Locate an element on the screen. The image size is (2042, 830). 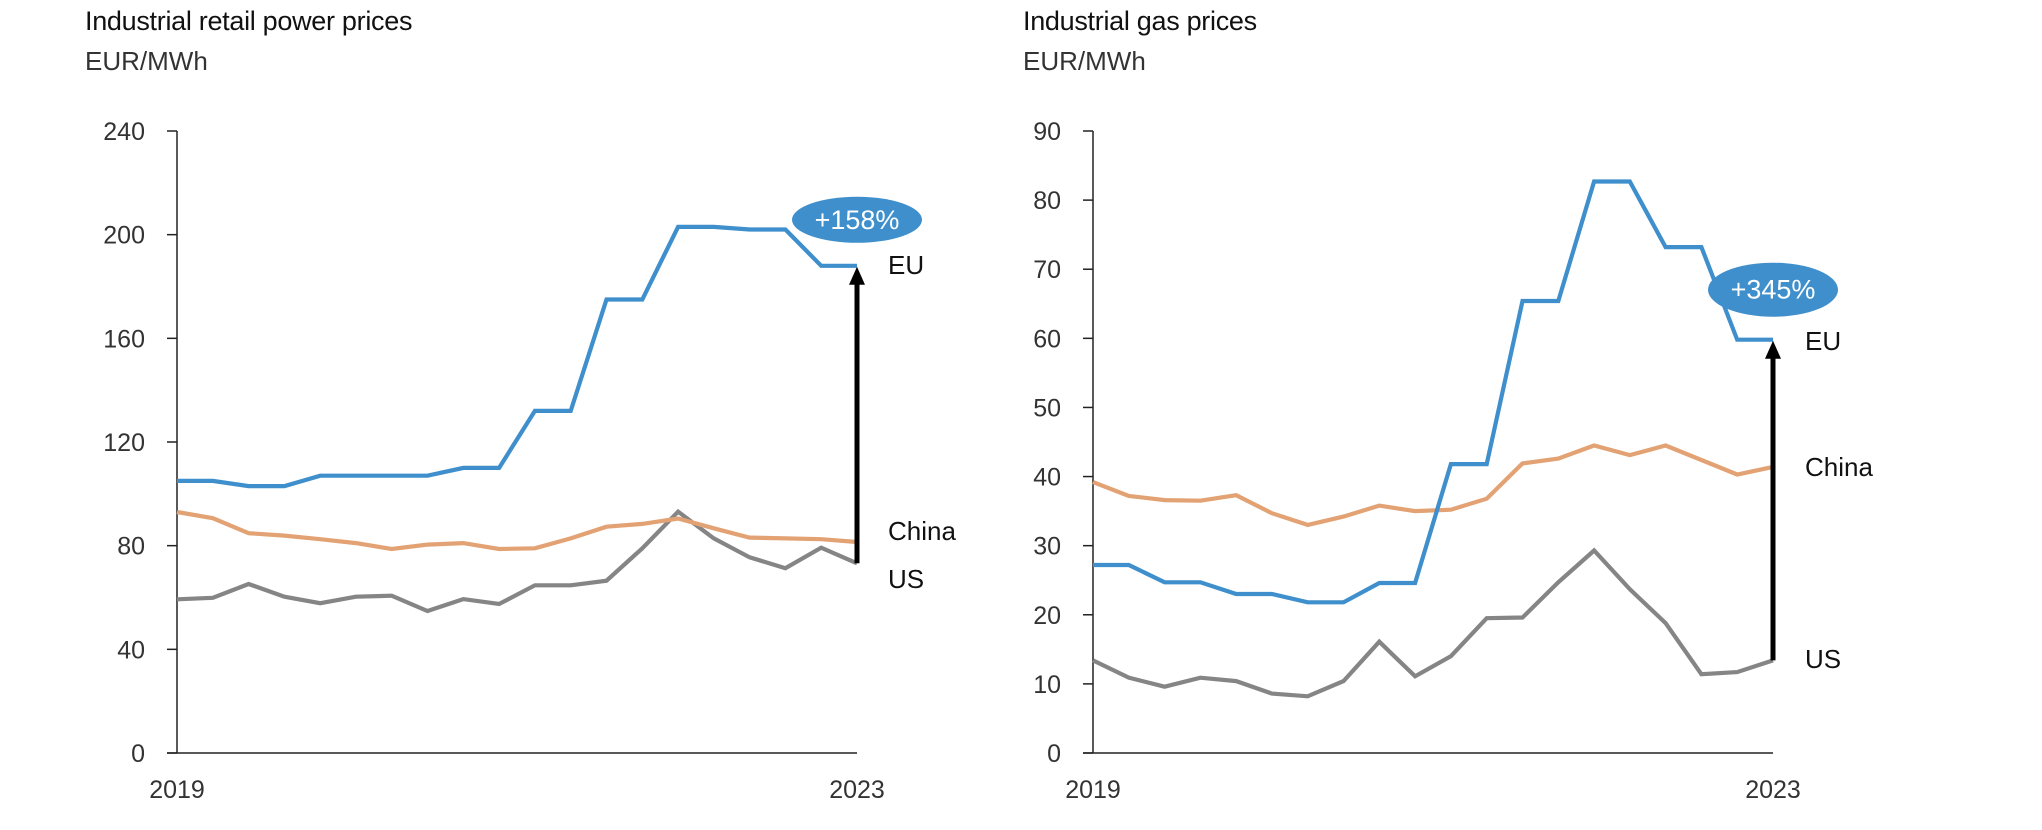
y-tick-label: 60 is located at coordinates (1047, 339).